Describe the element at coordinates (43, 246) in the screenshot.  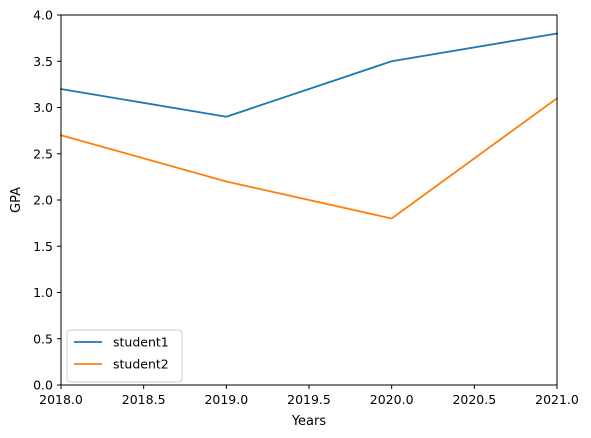
I see `y-tick-label: 1.5` at that location.